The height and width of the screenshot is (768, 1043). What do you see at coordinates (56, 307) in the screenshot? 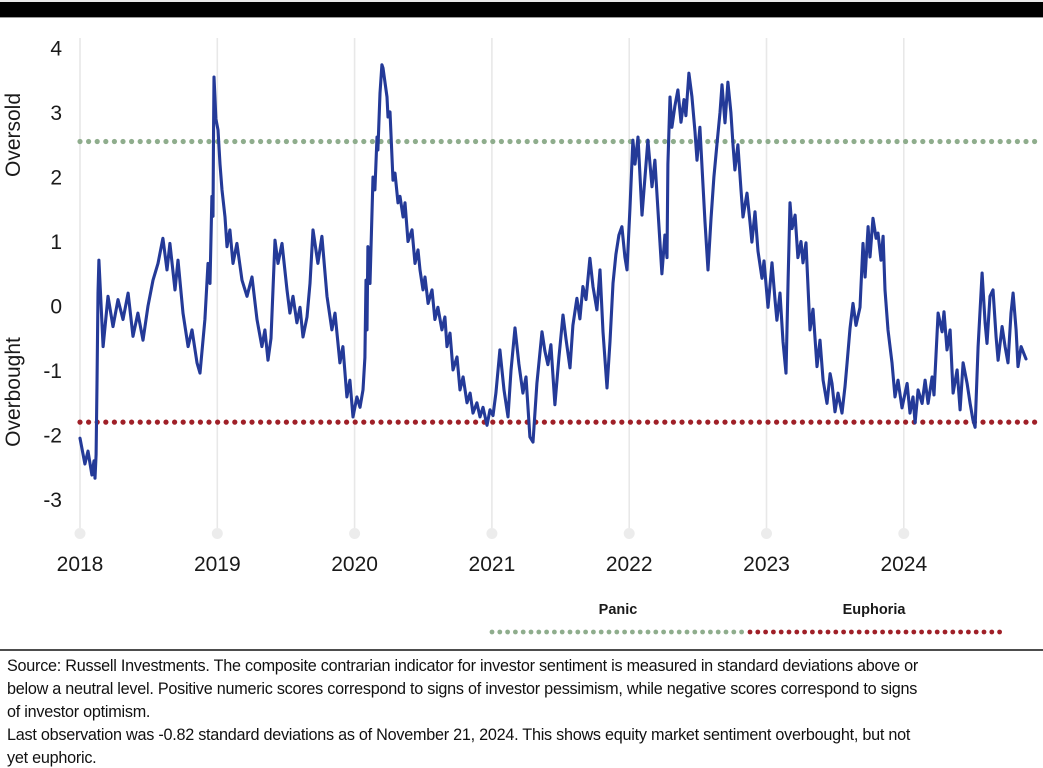
I see `y-tick-label: 0` at bounding box center [56, 307].